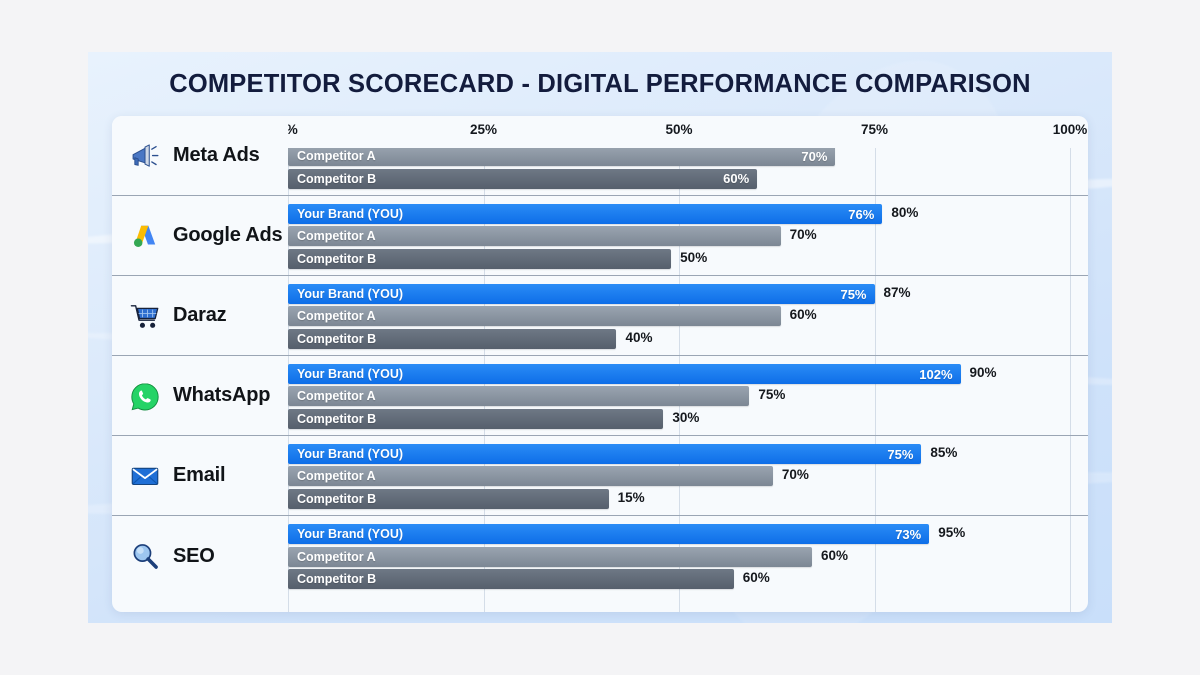 The width and height of the screenshot is (1200, 675). What do you see at coordinates (523, 178) in the screenshot?
I see `bar-cb: Competitor B 60%` at bounding box center [523, 178].